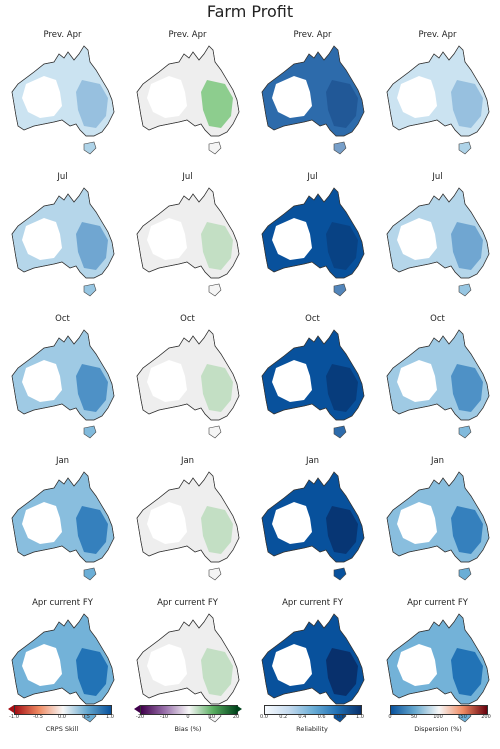 The height and width of the screenshot is (749, 500). What do you see at coordinates (14, 717) in the screenshot?
I see `colorbar-tick-label: -1.0` at bounding box center [14, 717].